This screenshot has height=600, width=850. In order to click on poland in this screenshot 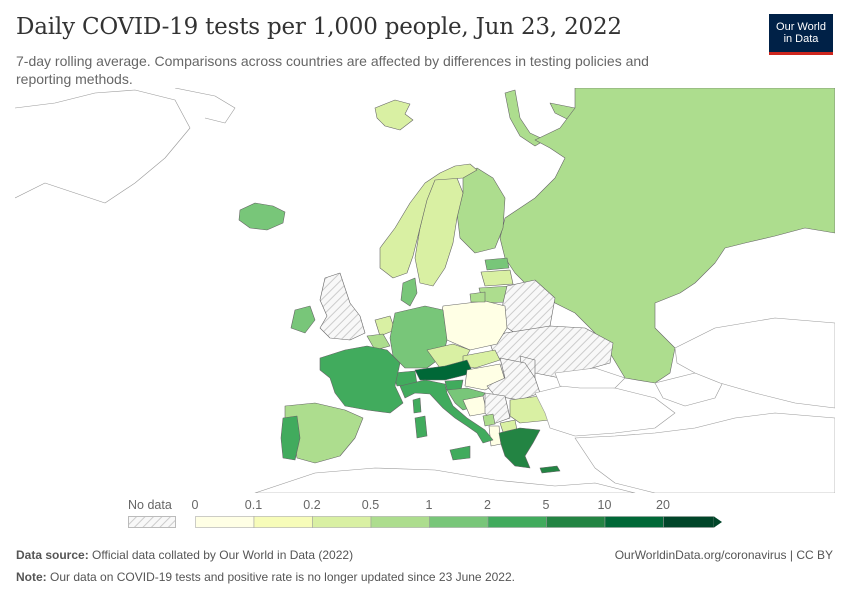, I will do `click(473, 325)`.